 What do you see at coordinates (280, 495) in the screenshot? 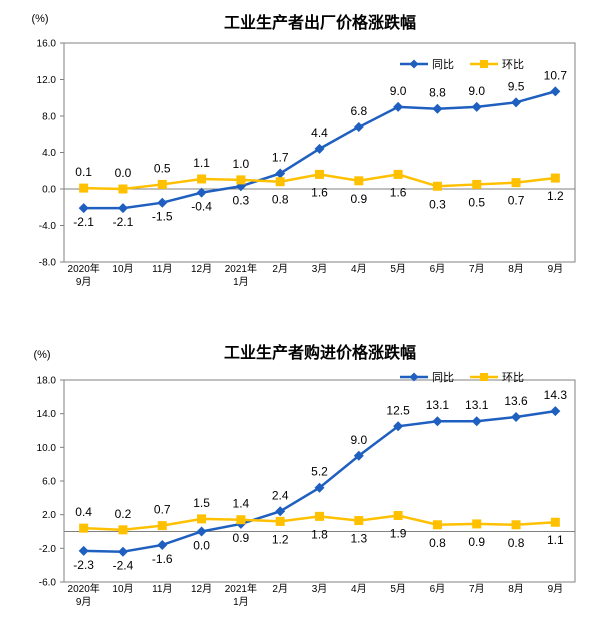
I see `data-label-yoy: 2.4` at bounding box center [280, 495].